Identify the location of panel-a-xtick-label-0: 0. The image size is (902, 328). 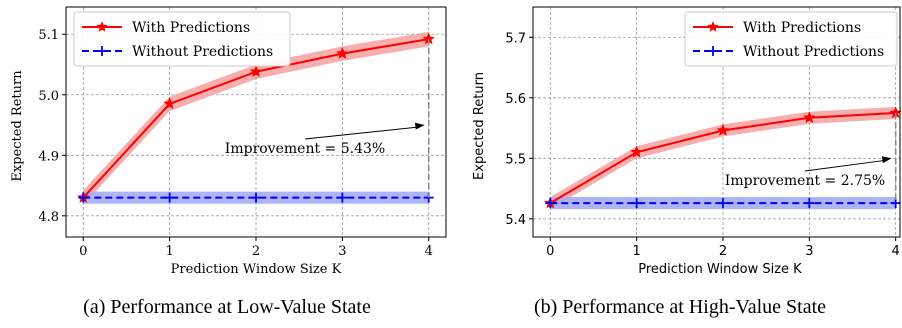
(83, 251).